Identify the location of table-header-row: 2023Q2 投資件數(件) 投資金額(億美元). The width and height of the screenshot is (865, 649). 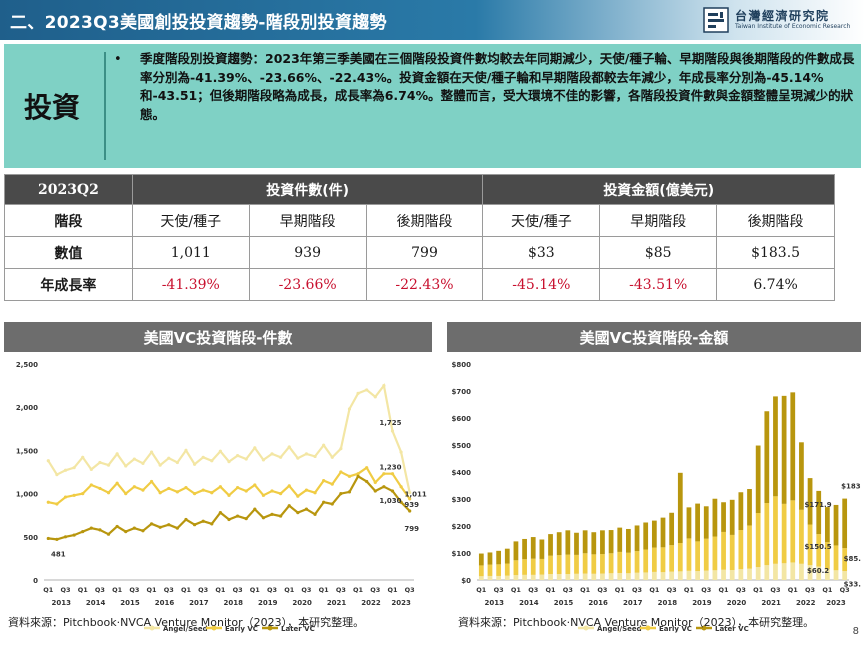
(419, 189).